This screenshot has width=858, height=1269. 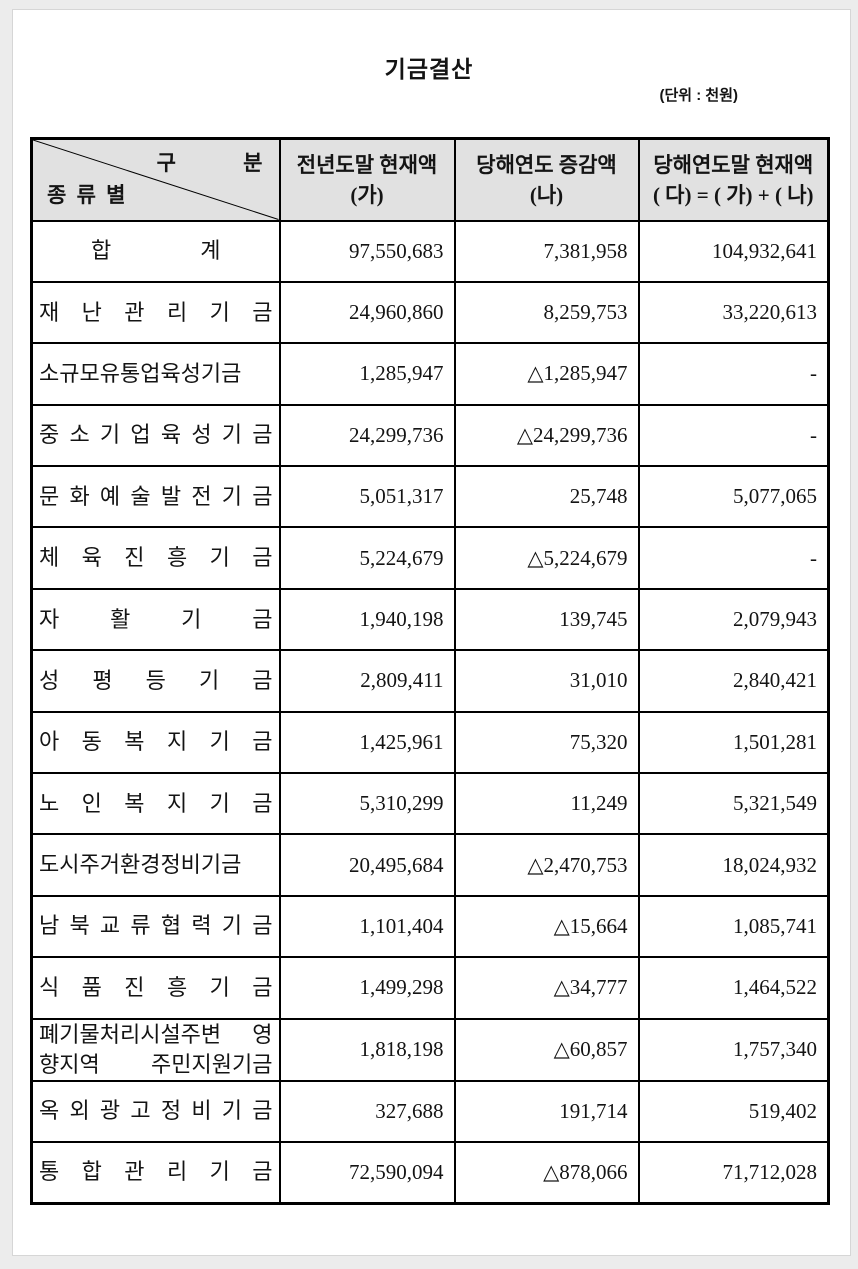 What do you see at coordinates (546, 179) in the screenshot?
I see `column-header-change-amount: 당해연도 증감액 (나)` at bounding box center [546, 179].